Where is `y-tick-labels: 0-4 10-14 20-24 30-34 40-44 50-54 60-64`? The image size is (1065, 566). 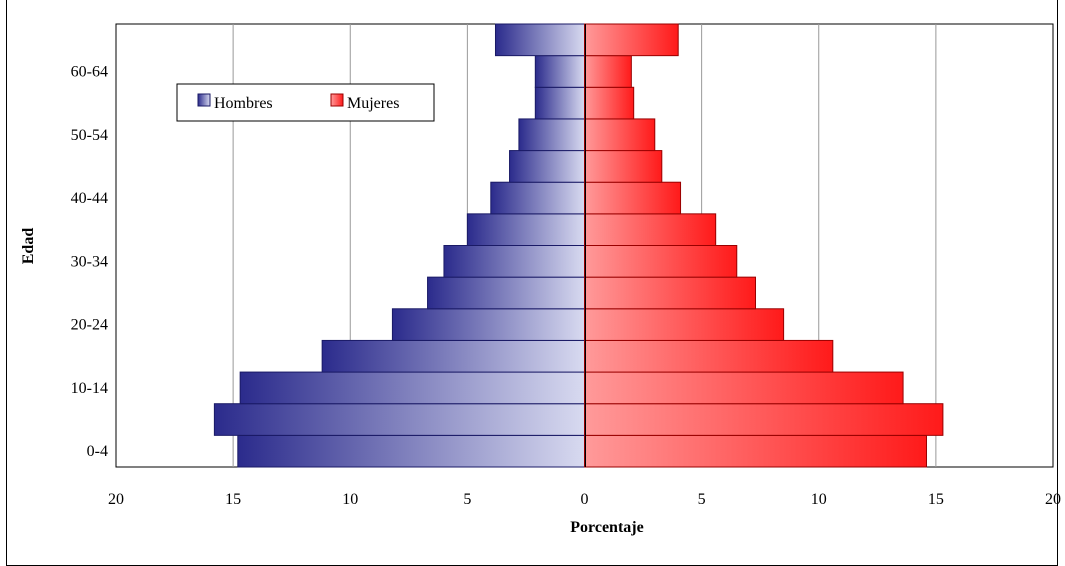 y-tick-labels: 0-4 10-14 20-24 30-34 40-44 50-54 60-64 is located at coordinates (89, 261).